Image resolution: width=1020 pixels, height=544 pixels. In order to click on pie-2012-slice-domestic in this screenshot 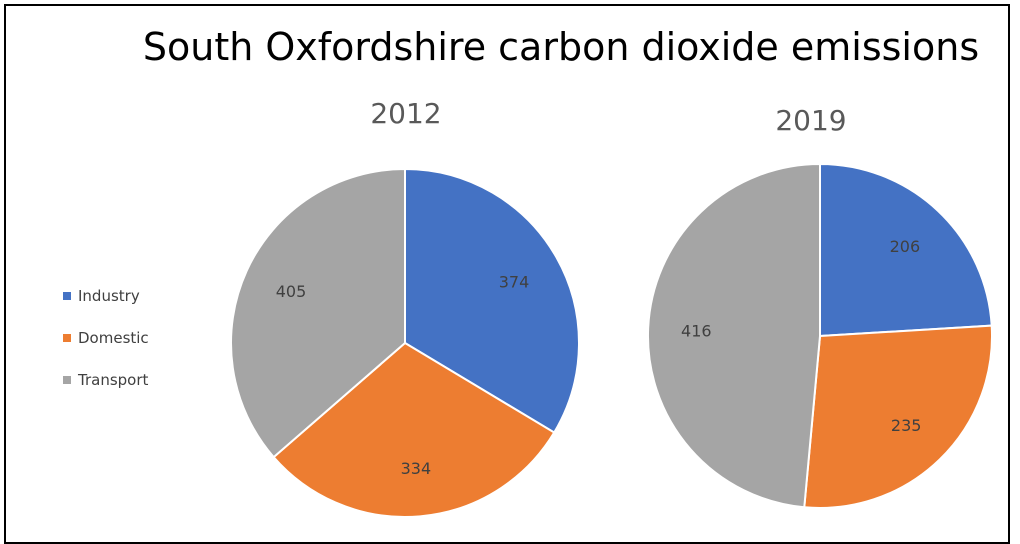, I will do `click(414, 429)`.